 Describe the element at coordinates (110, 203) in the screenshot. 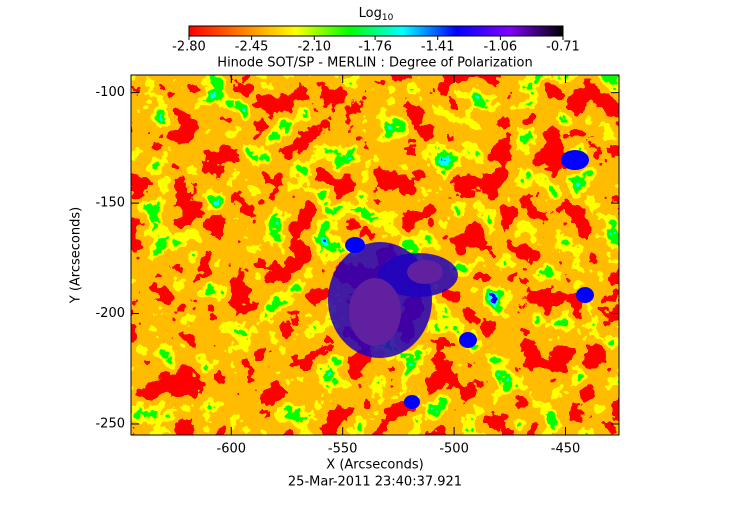

I see `y-tick-label: -150` at that location.